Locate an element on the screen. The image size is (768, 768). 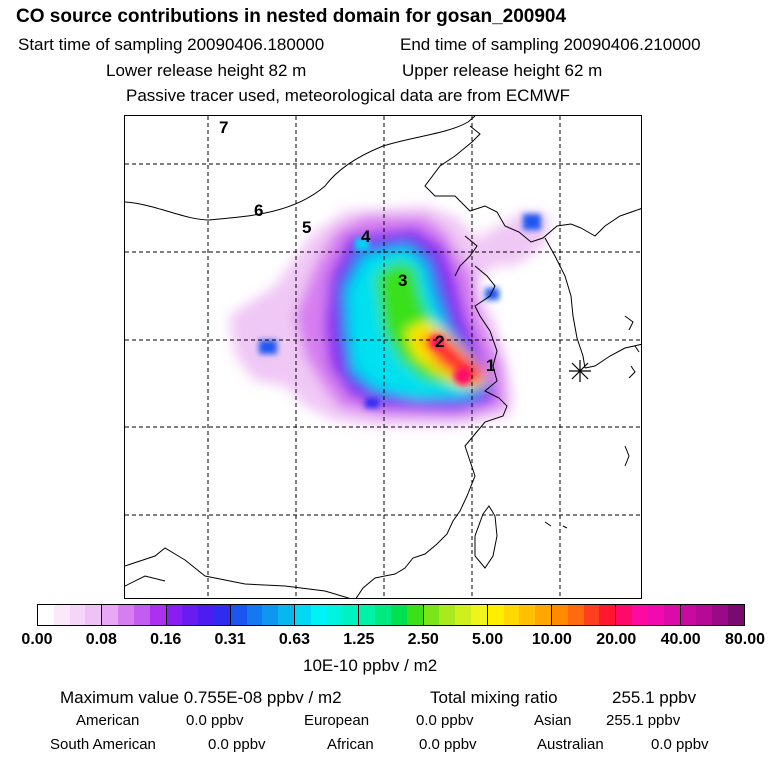
concentration-plume is located at coordinates (389, 316).